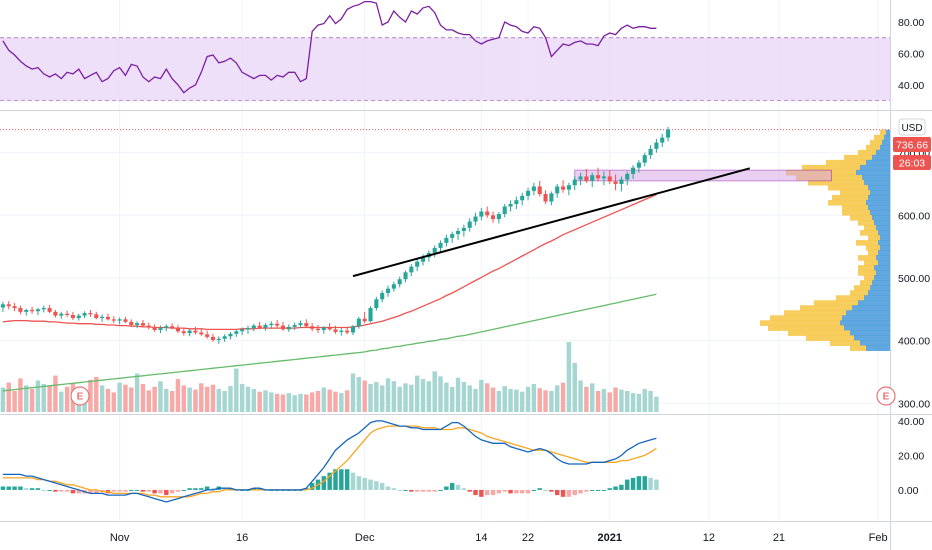 The image size is (932, 550). I want to click on rsi-band, so click(445, 69).